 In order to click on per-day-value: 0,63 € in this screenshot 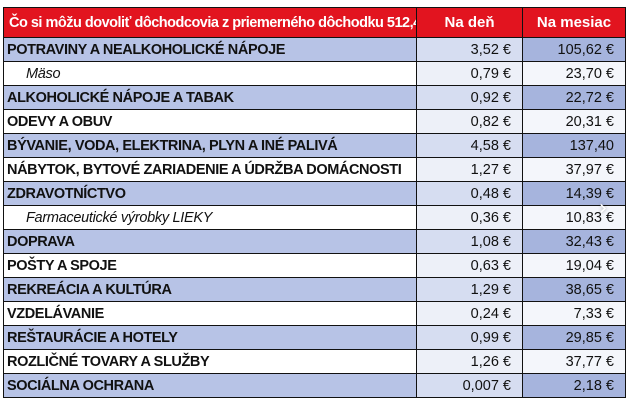, I will do `click(469, 265)`.